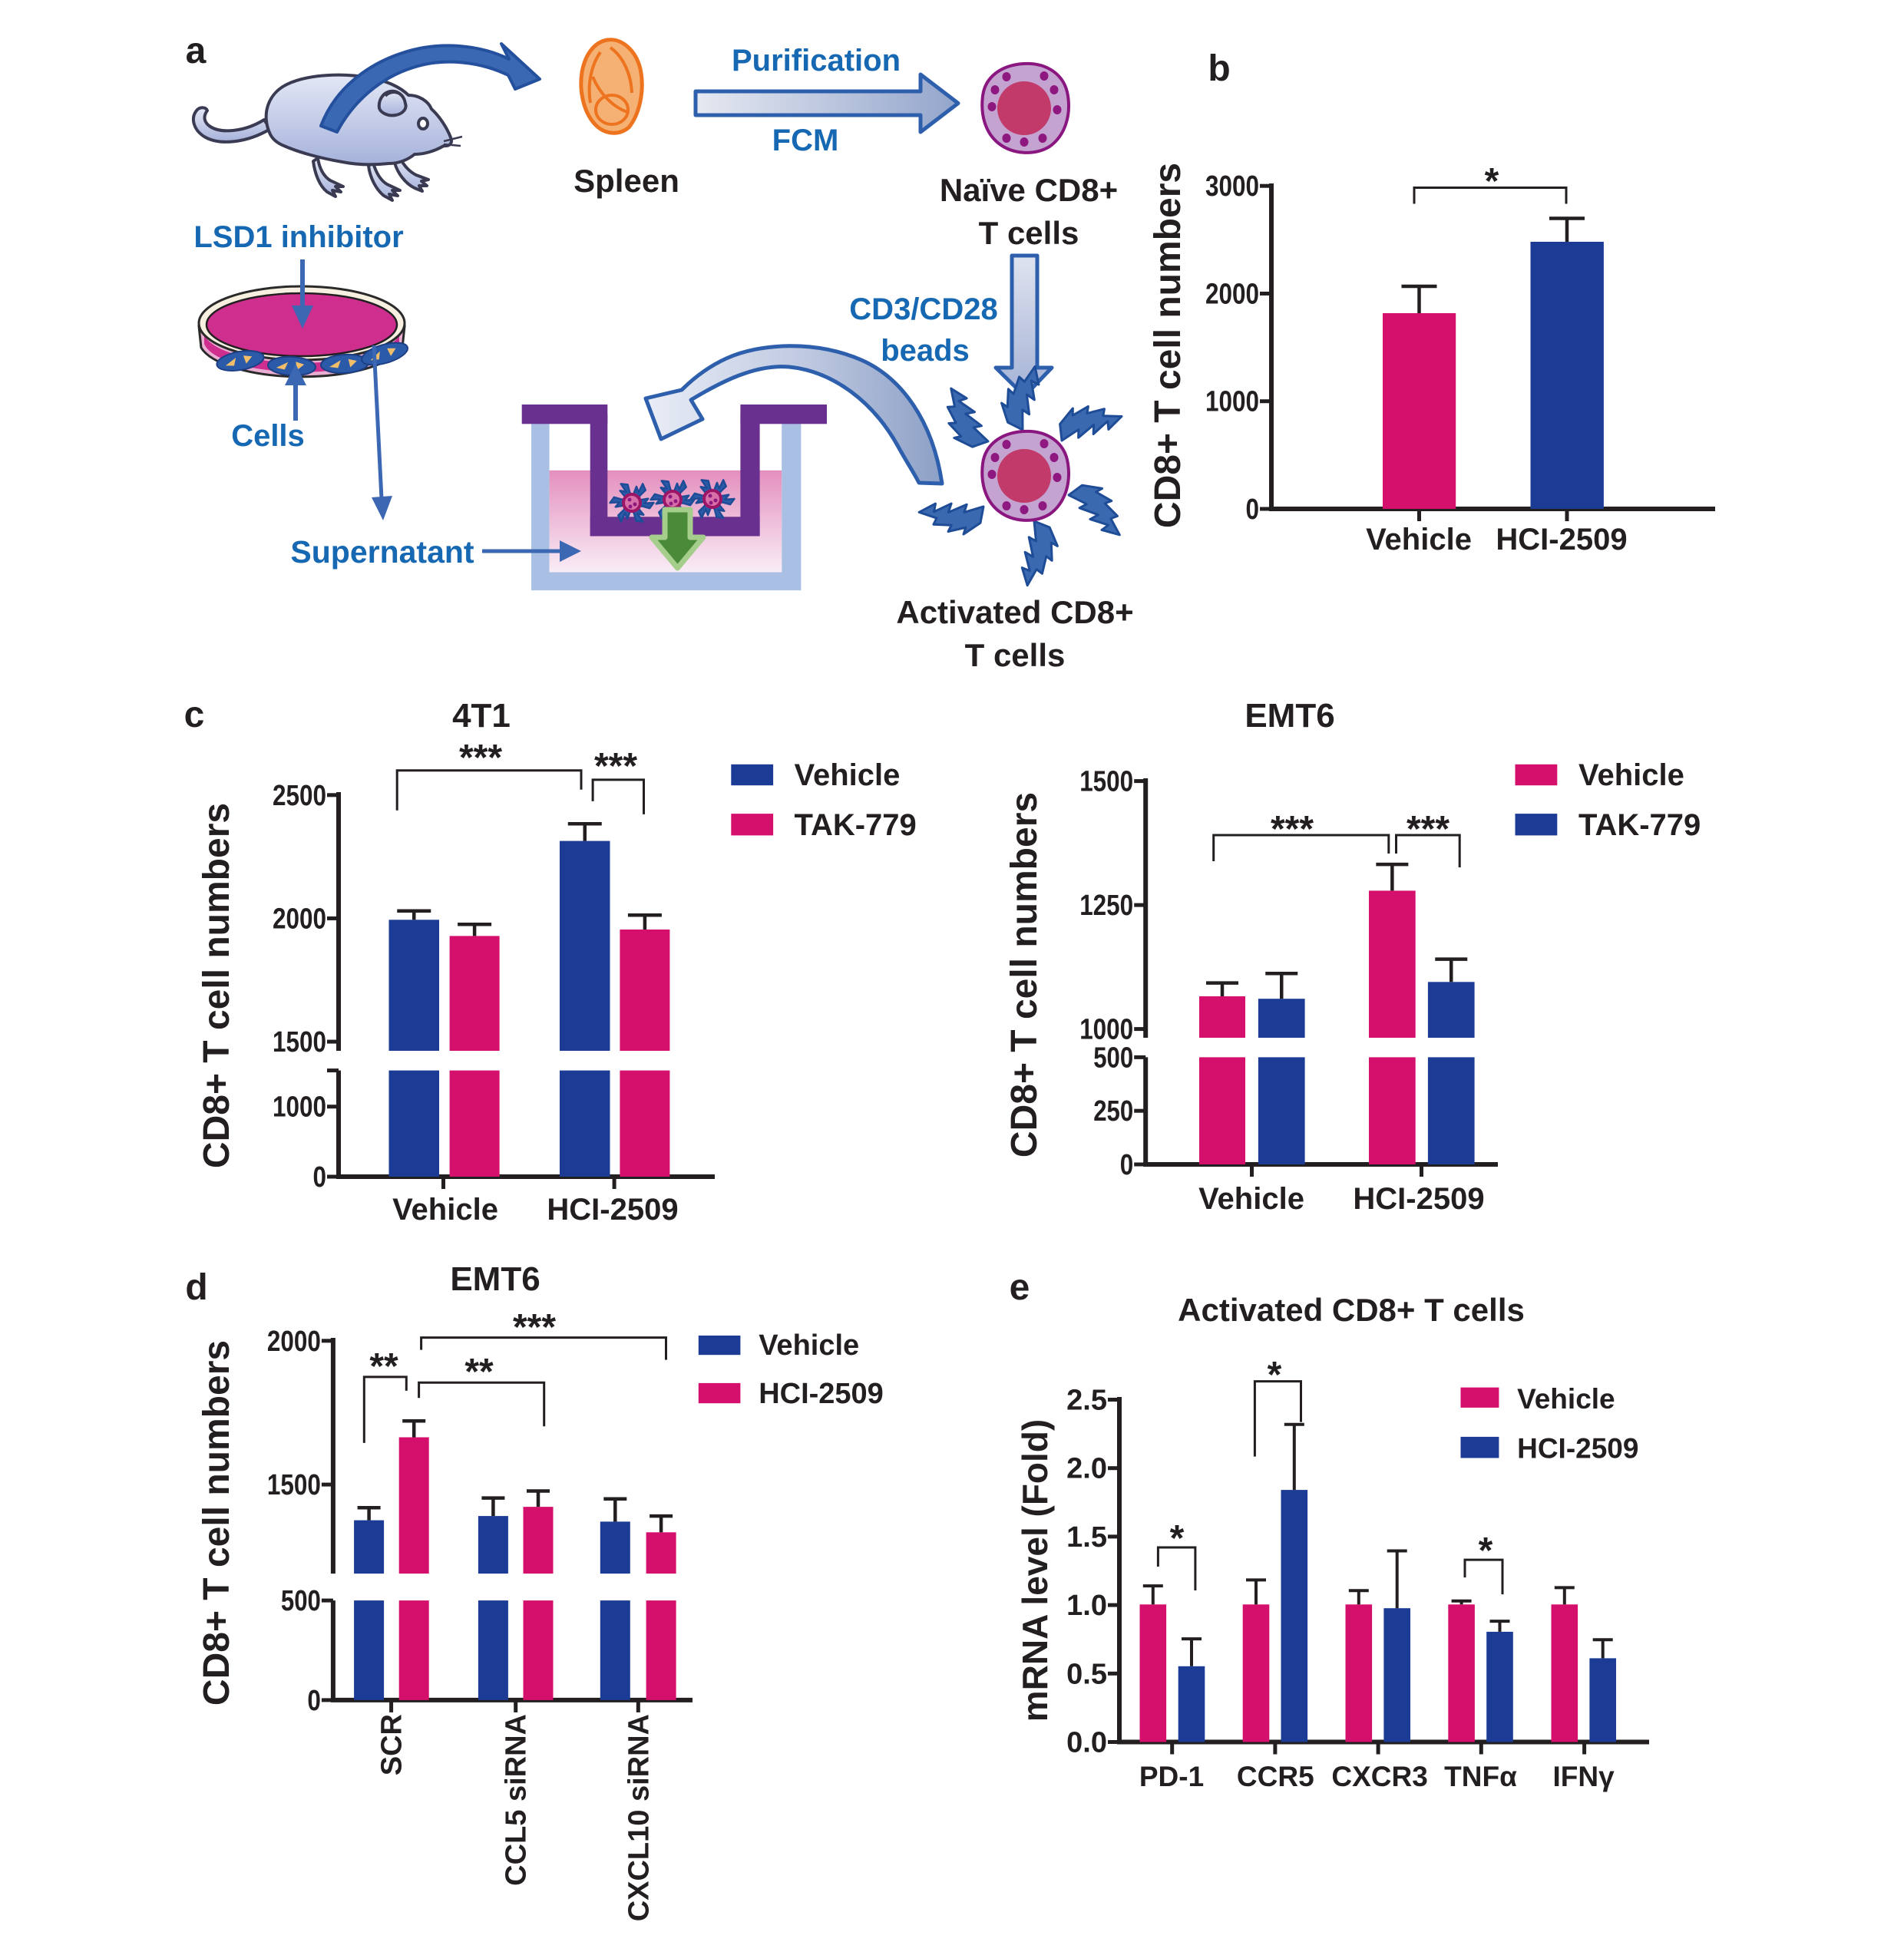 Image resolution: width=1904 pixels, height=1955 pixels. I want to click on svg-text: IFNγ, so click(1584, 1776).